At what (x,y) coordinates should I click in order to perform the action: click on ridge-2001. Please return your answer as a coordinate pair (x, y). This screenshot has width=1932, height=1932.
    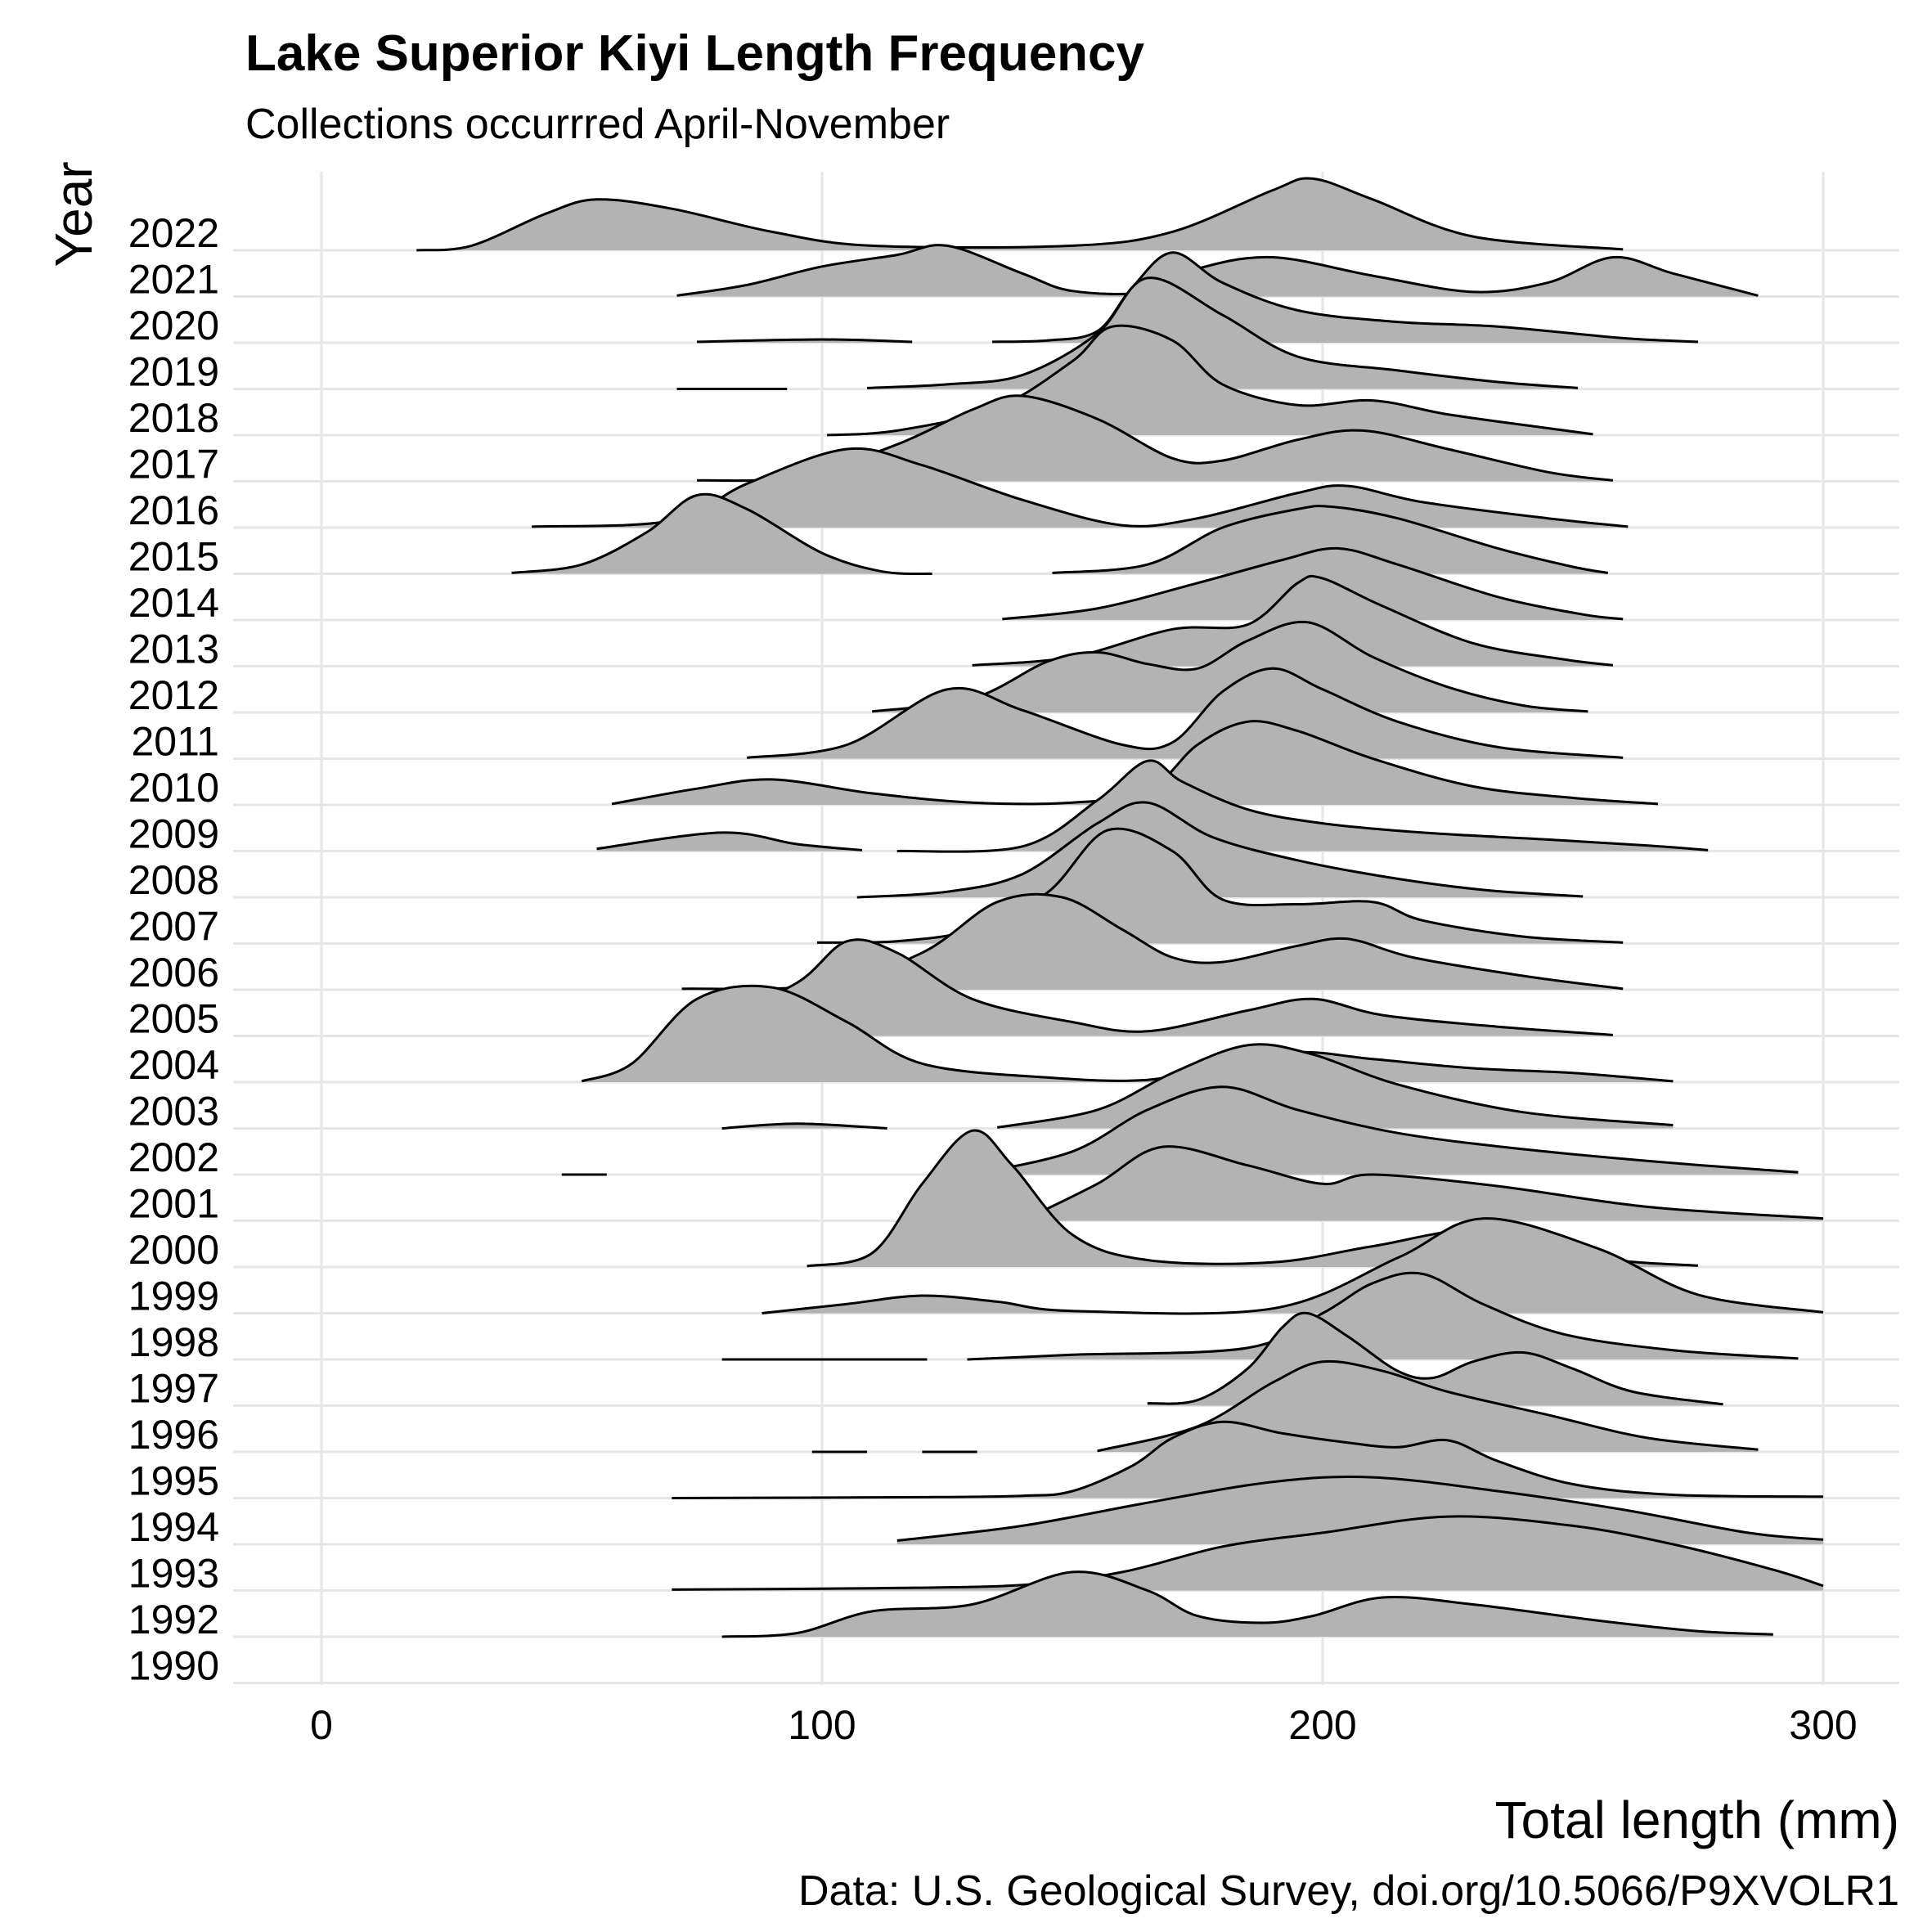
    Looking at the image, I should click on (1423, 1183).